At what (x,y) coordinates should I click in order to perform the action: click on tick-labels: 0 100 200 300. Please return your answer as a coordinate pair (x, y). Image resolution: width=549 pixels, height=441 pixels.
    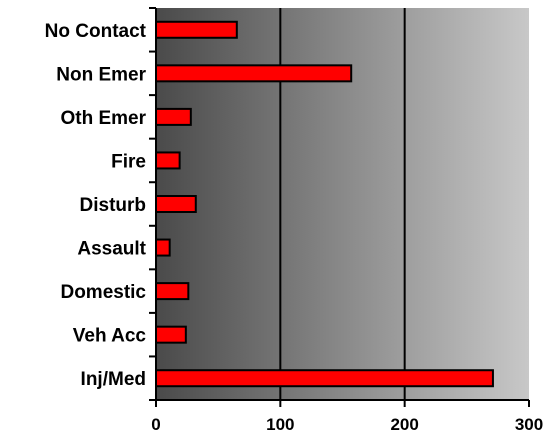
    Looking at the image, I should click on (347, 424).